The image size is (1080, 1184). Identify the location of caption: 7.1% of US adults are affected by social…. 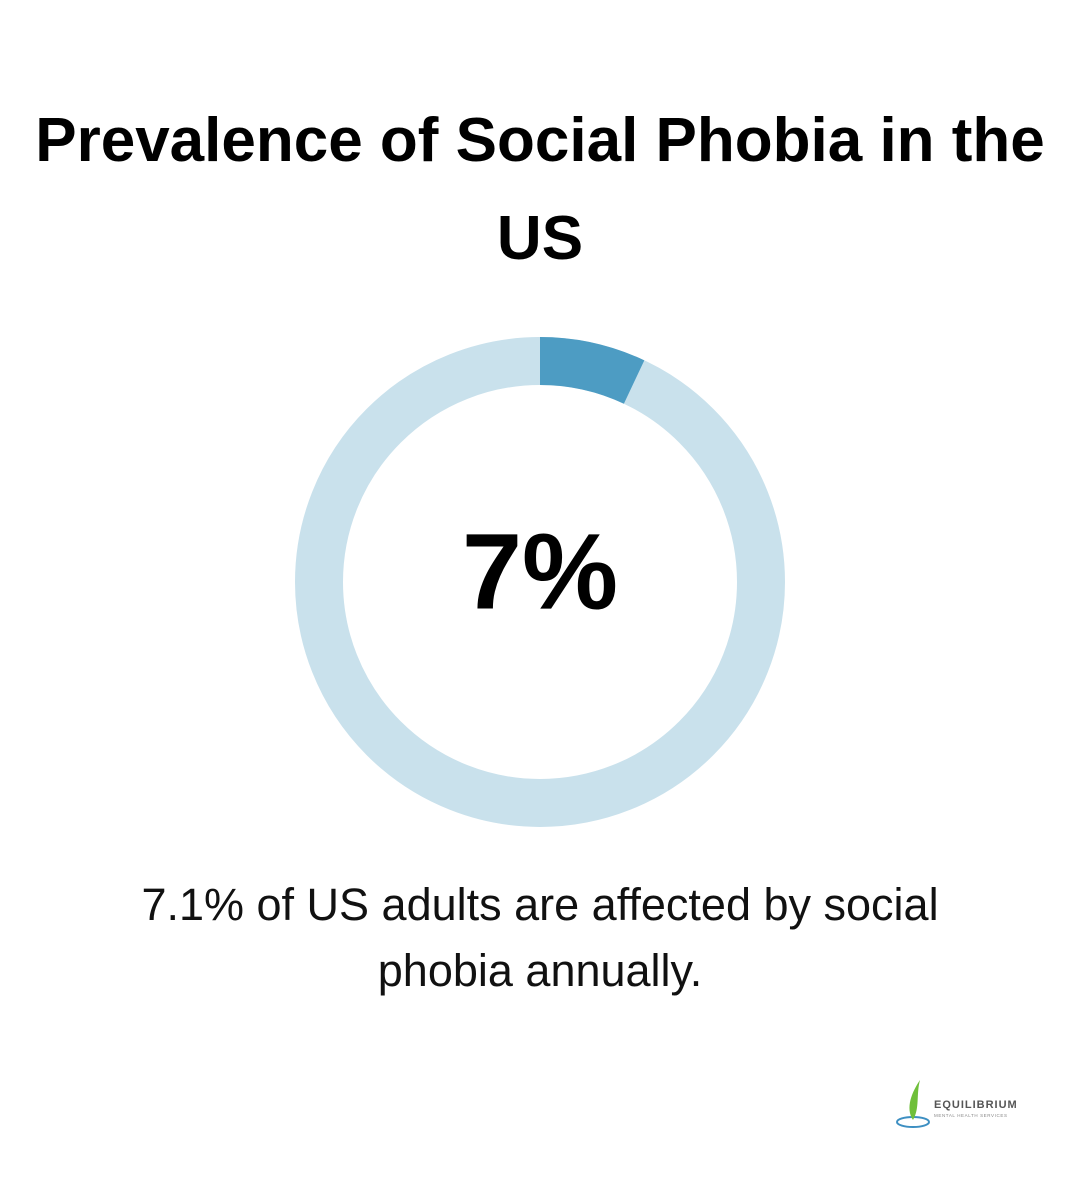
(540, 937).